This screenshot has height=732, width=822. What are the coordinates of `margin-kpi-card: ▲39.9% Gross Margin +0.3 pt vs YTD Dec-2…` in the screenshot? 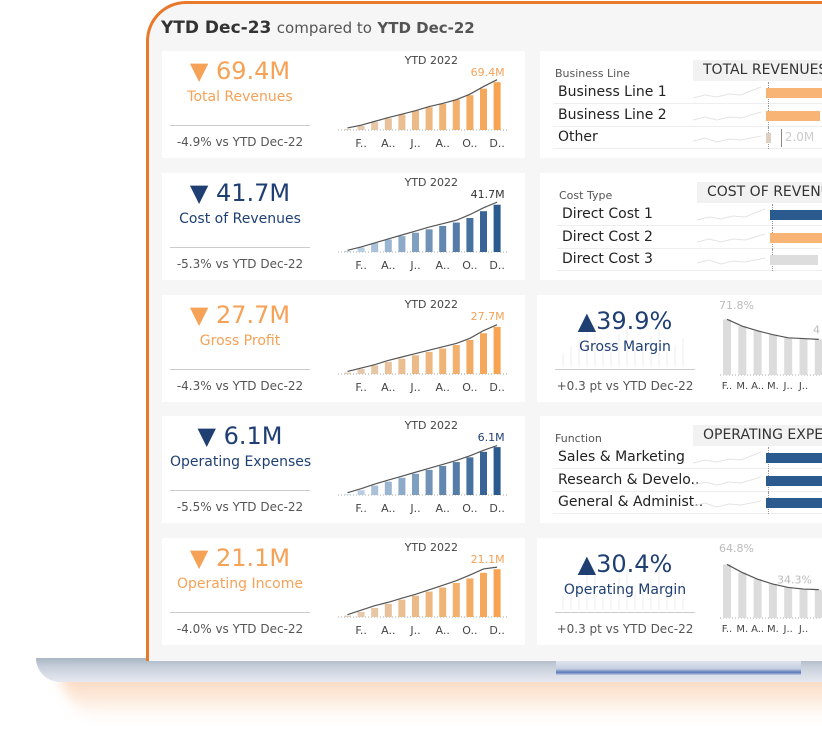 It's located at (625, 348).